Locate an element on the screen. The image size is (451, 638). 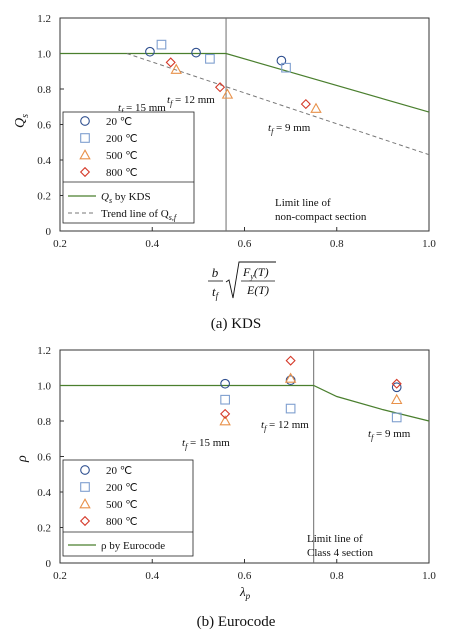
xlabel-fy: Fy(T) is located at coordinates (255, 273).